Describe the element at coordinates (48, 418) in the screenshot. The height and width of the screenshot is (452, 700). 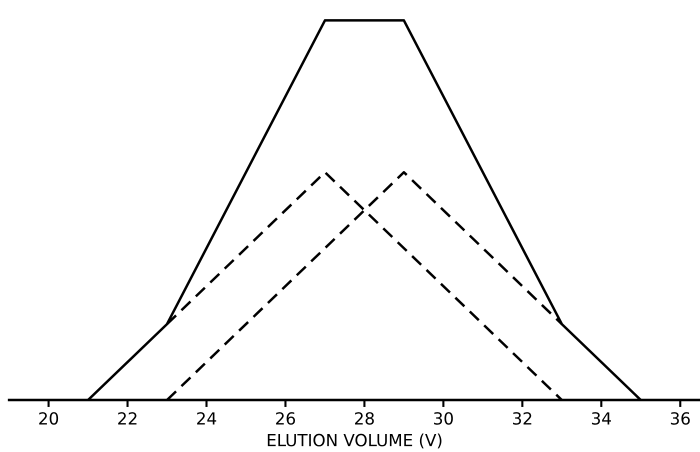
I see `x-tick-label: 20` at that location.